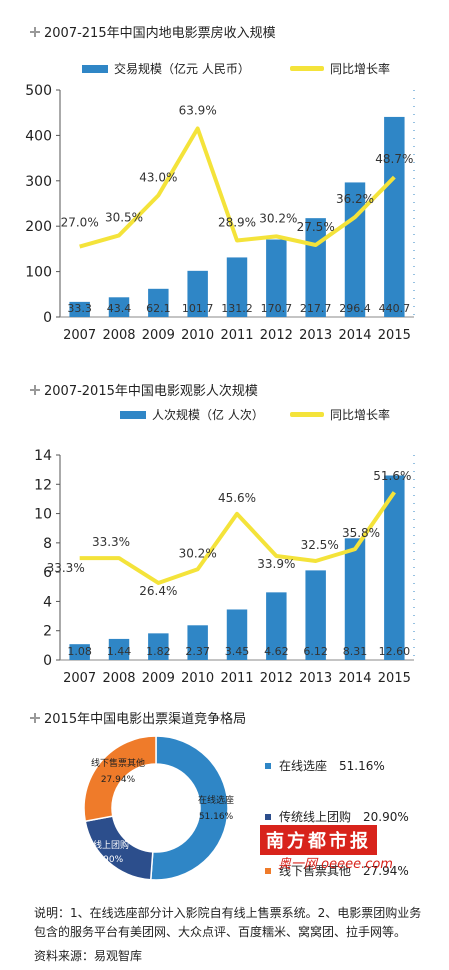 This screenshot has height=970, width=449. Describe the element at coordinates (386, 870) in the screenshot. I see `pie-legend-offline-value: 27.94%` at that location.